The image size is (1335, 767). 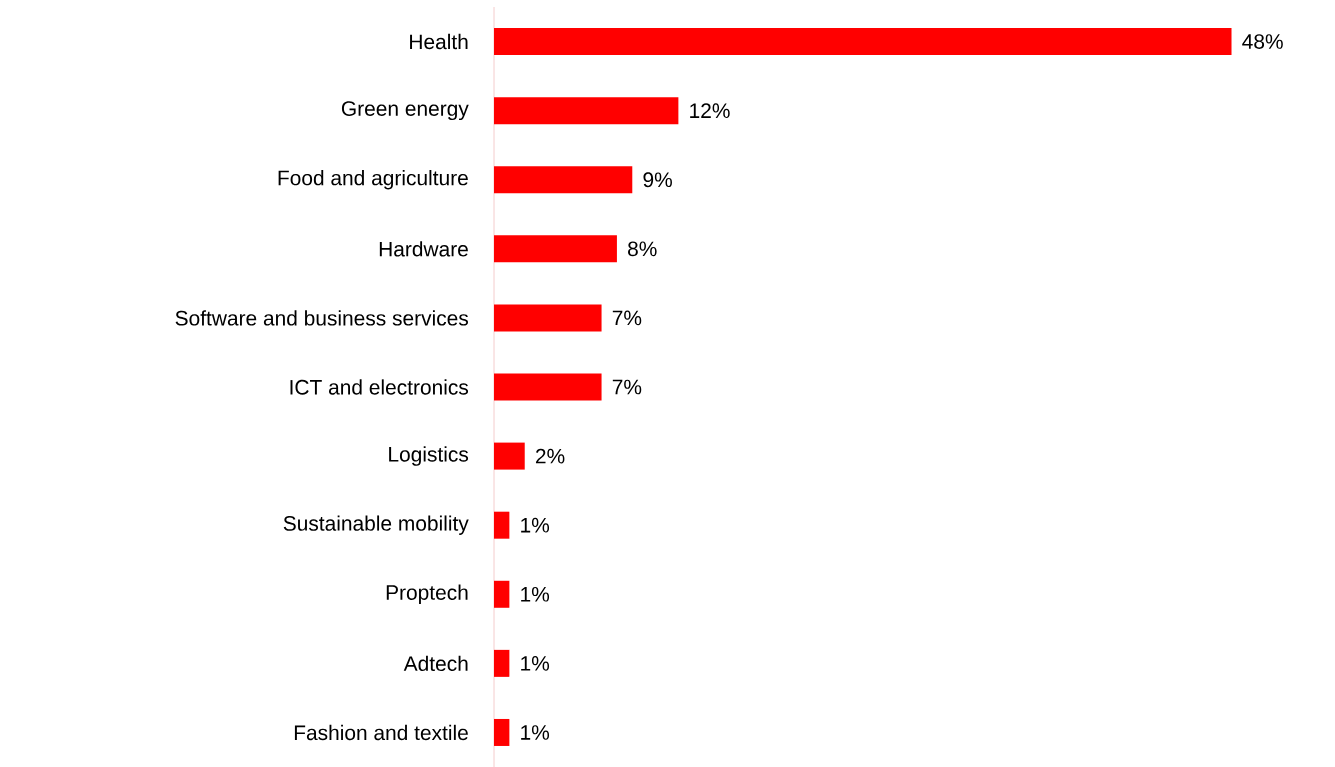 I want to click on data-label: 48%, so click(x=1262, y=41).